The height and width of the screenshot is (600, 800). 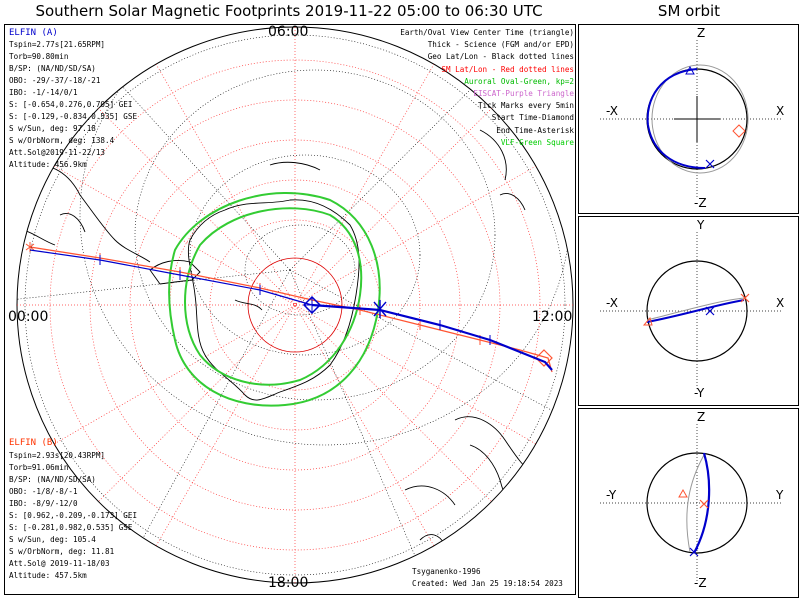 I want to click on elfin-b-line: S w/OrbNorm, deg: 11.81, so click(x=62, y=551).